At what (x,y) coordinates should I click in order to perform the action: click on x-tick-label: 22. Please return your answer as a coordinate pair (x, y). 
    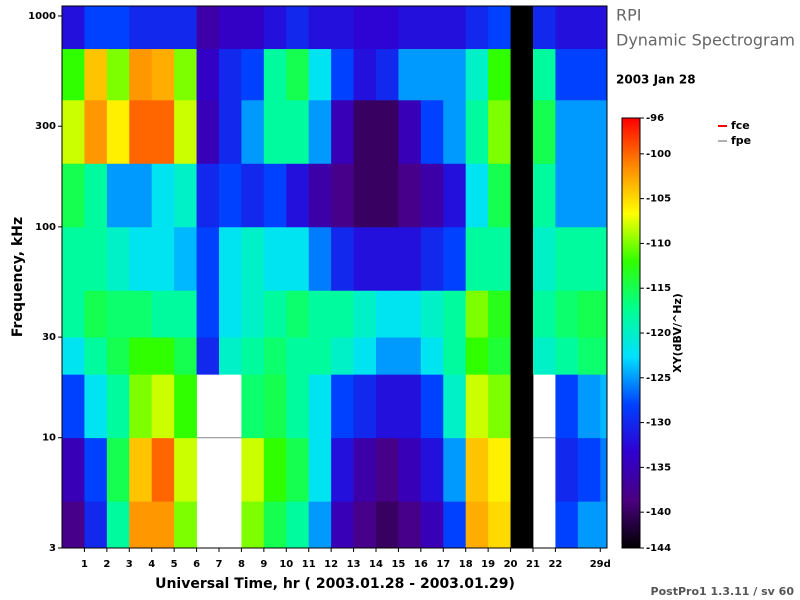
    Looking at the image, I should click on (555, 564).